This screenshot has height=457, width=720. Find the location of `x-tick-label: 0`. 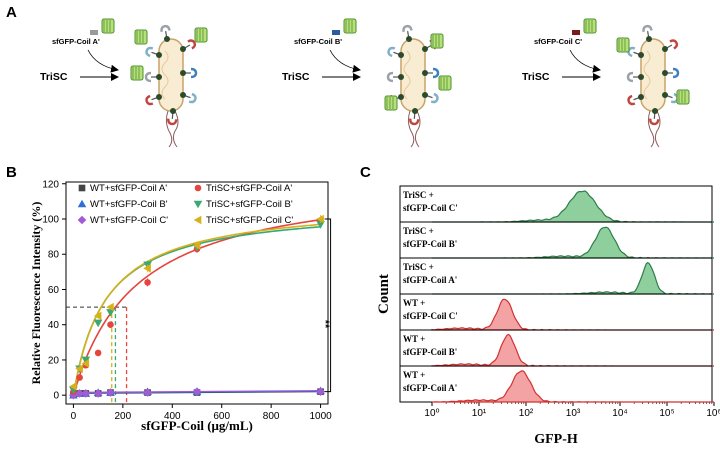

x-tick-label: 0 is located at coordinates (74, 416).